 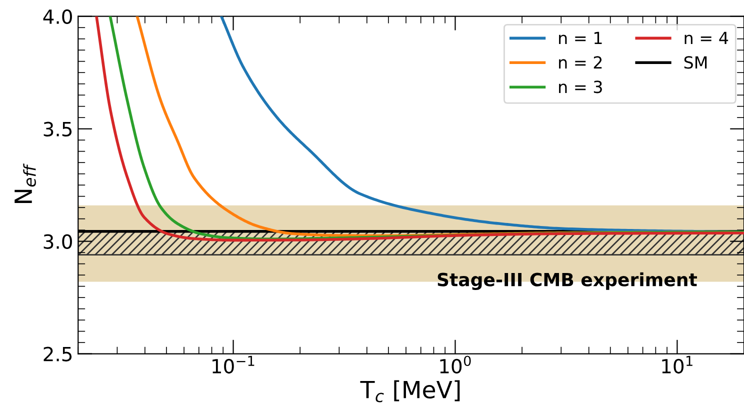 What do you see at coordinates (580, 38) in the screenshot?
I see `legend-label: n = 1` at bounding box center [580, 38].